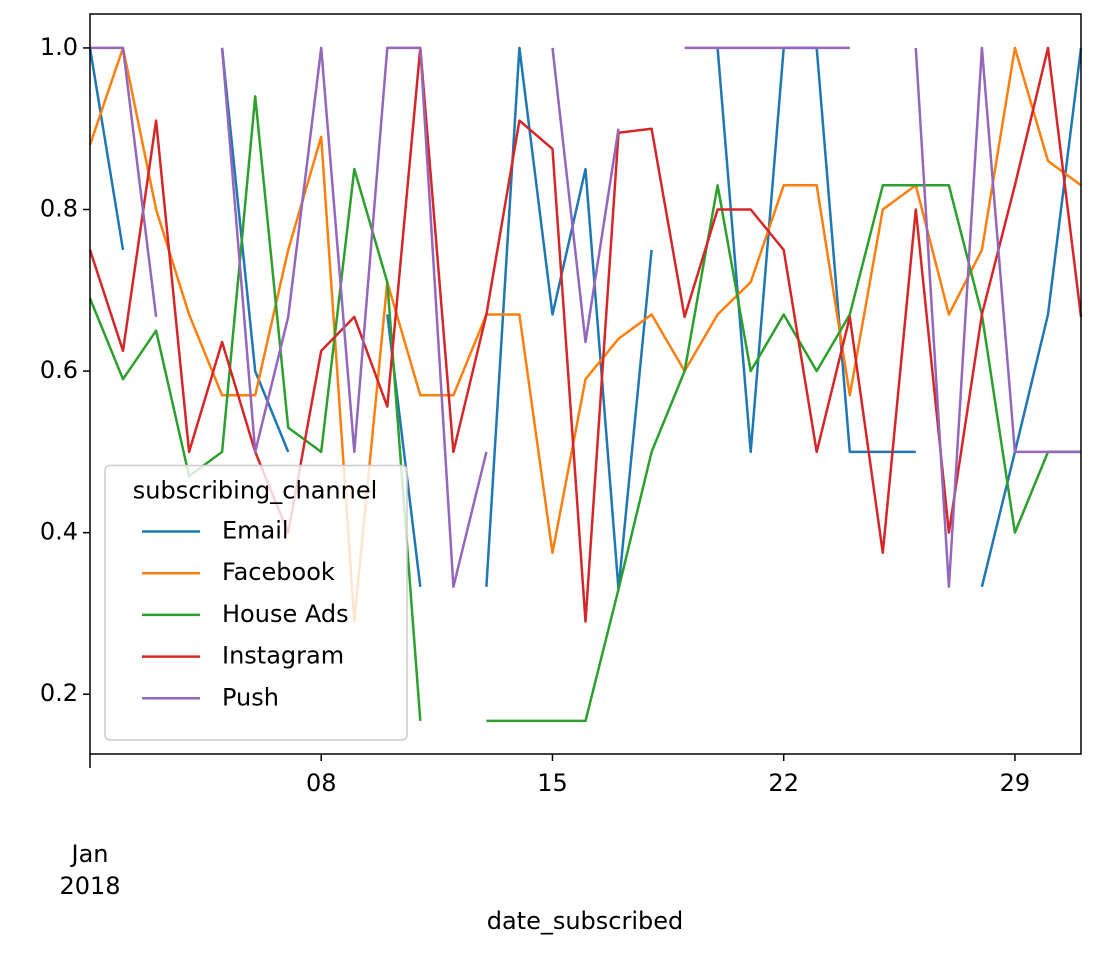  Describe the element at coordinates (59, 693) in the screenshot. I see `y-tick-label: 0.2` at that location.